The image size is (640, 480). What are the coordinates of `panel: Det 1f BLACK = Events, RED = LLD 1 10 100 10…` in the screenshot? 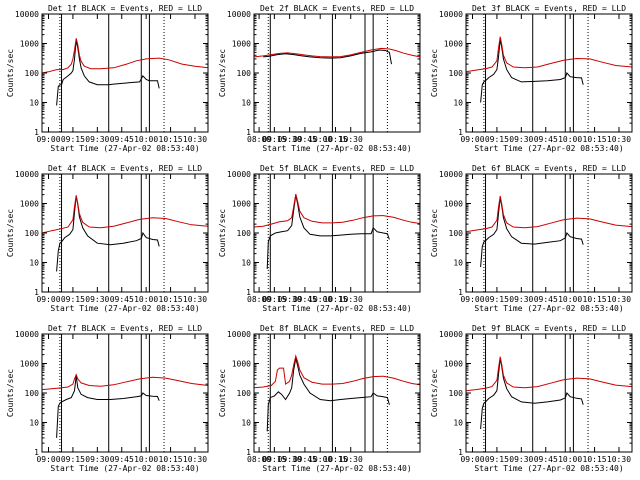 It's located at (107, 78).